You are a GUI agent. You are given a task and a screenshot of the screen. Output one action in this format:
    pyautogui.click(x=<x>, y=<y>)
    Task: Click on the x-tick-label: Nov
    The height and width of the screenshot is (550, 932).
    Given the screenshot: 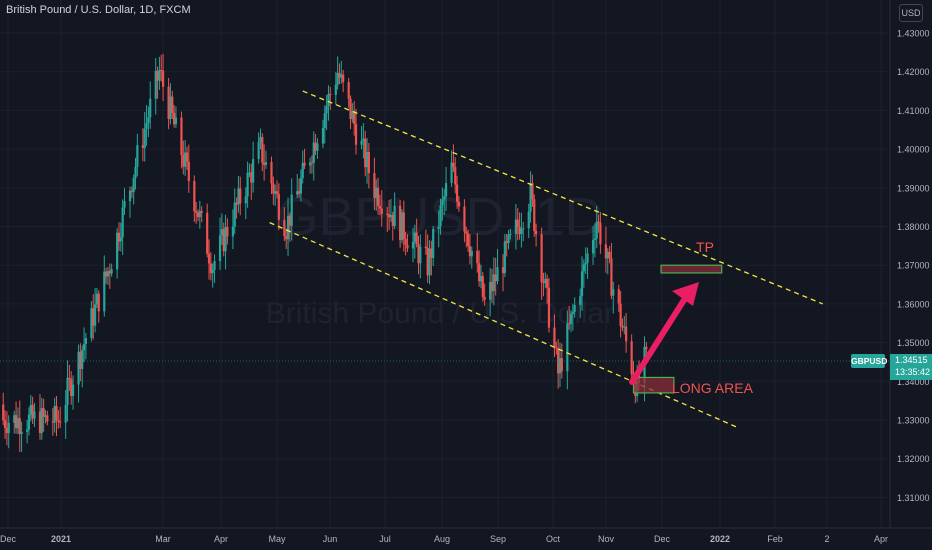 What is the action you would take?
    pyautogui.click(x=606, y=539)
    